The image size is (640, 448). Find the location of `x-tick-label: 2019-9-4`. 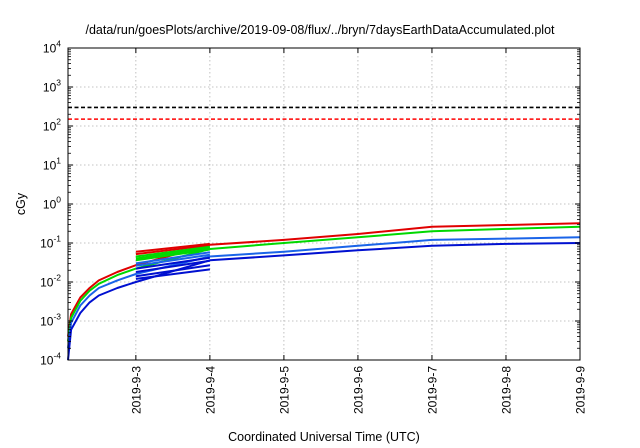

x-tick-label: 2019-9-4 is located at coordinates (210, 390).